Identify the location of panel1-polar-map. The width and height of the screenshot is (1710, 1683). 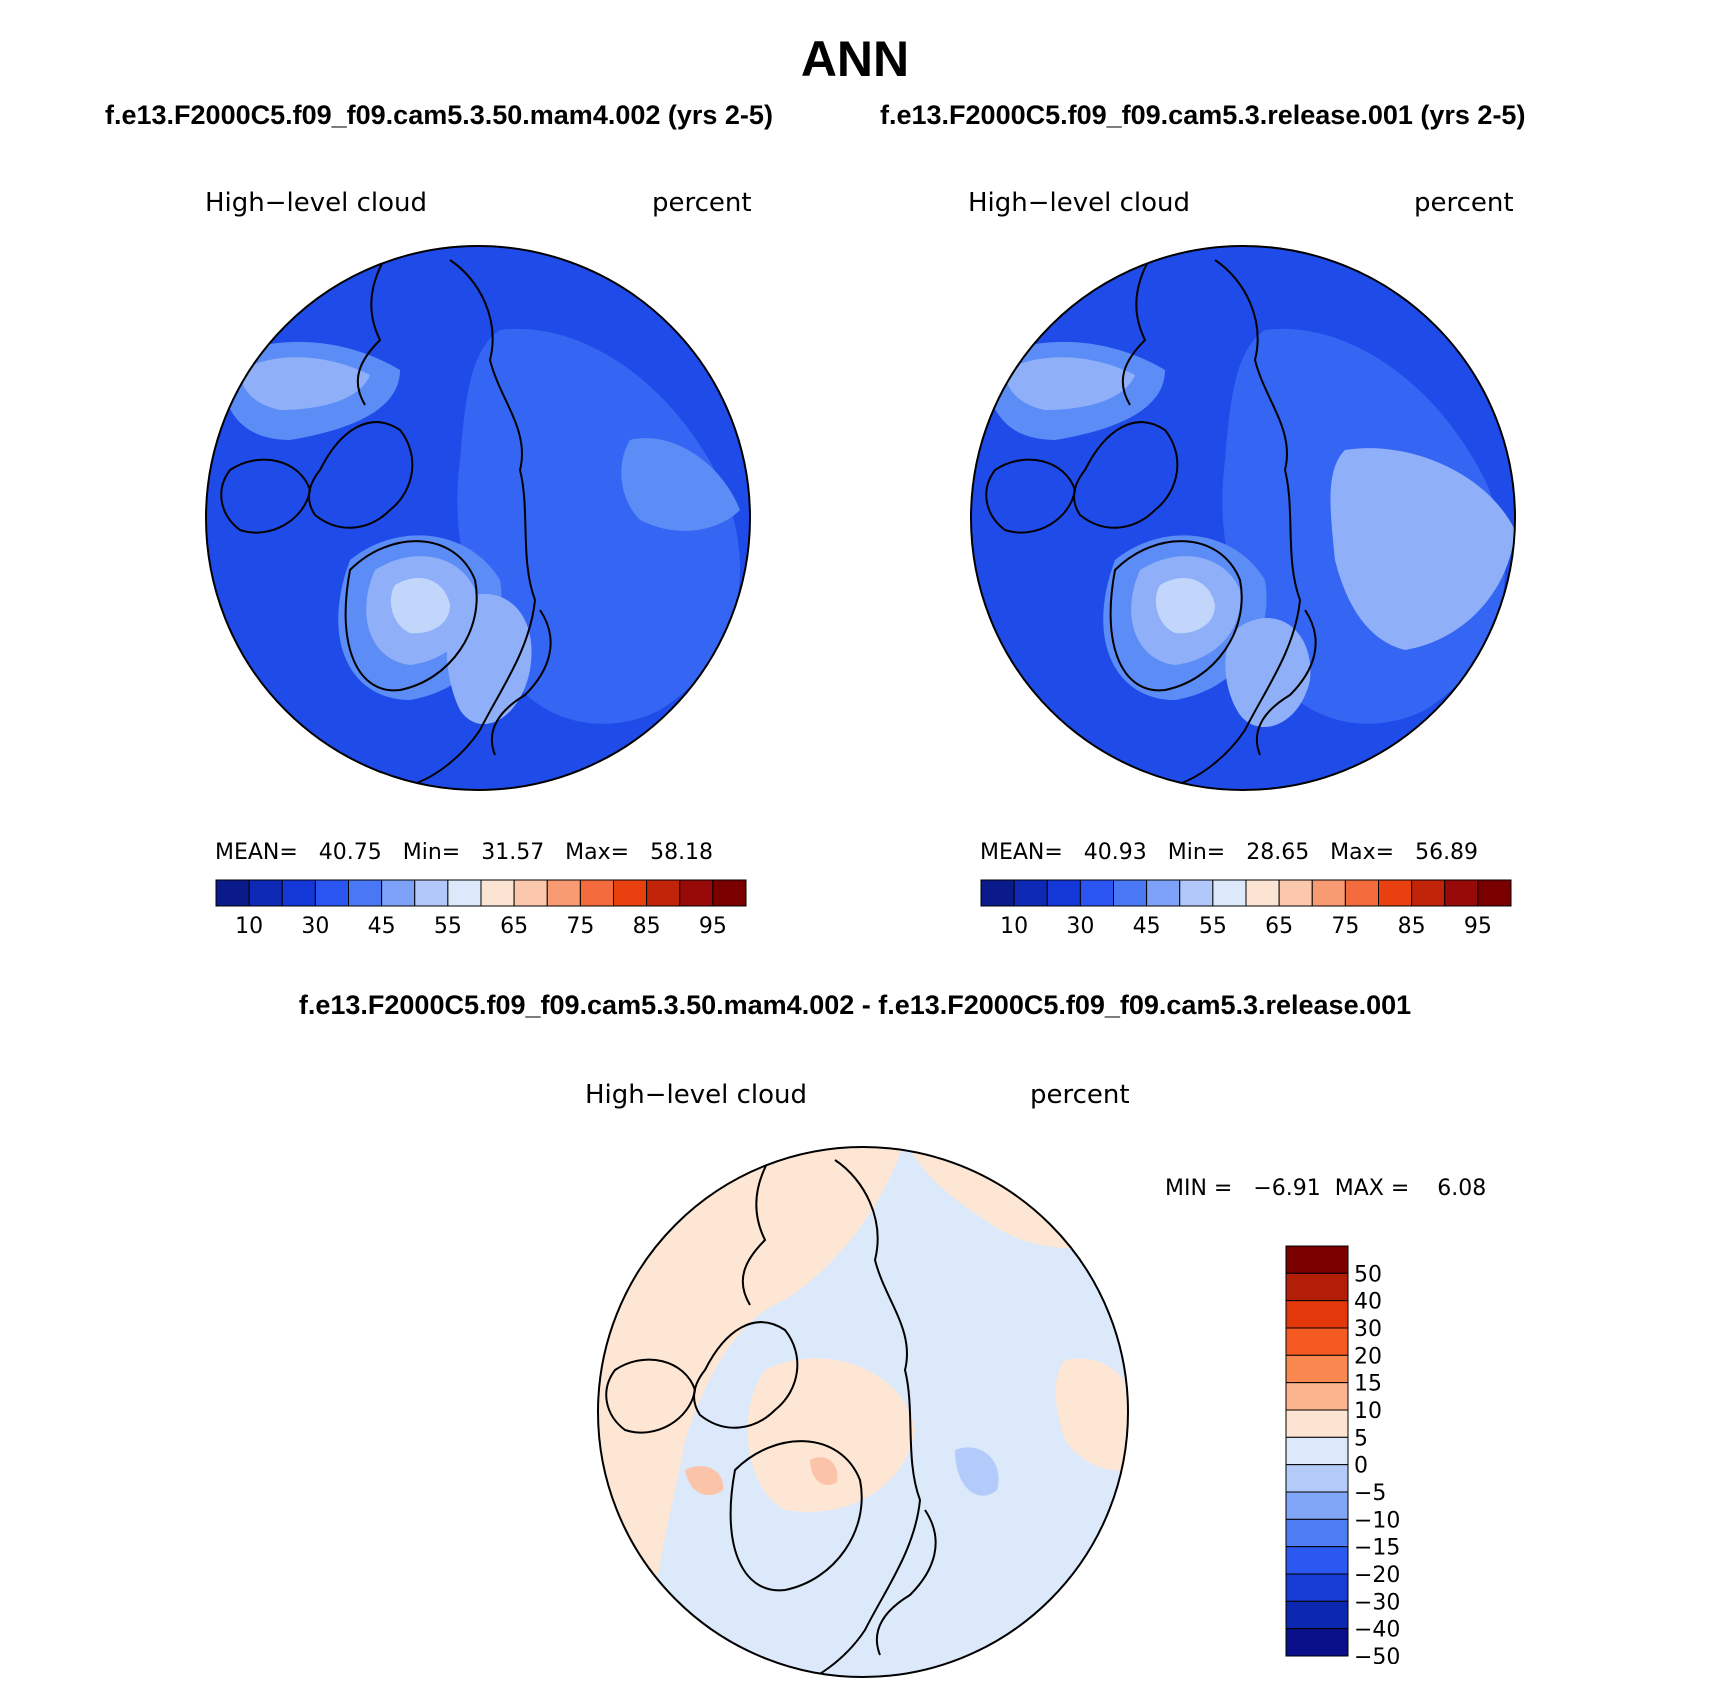
(478, 518).